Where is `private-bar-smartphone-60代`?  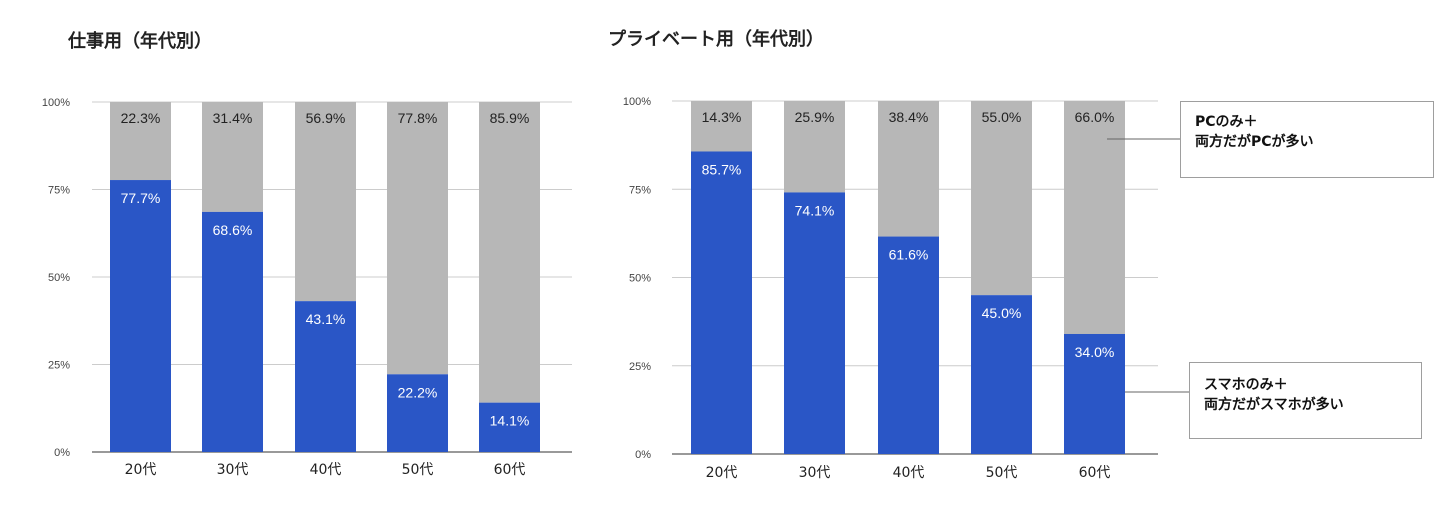 private-bar-smartphone-60代 is located at coordinates (1094, 393).